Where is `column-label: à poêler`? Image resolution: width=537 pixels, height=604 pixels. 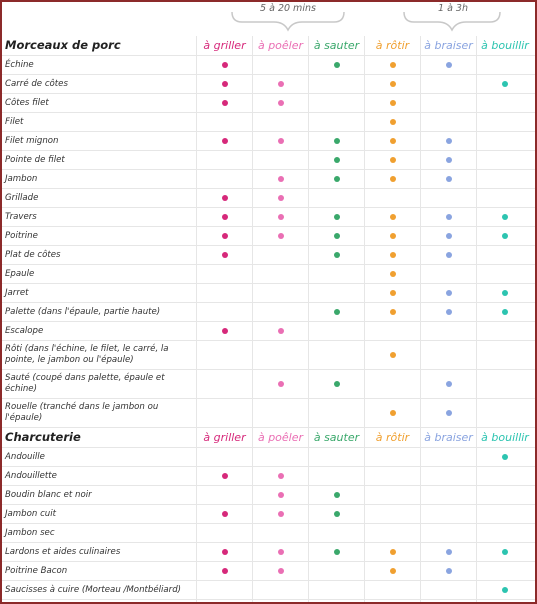 column-label: à poêler is located at coordinates (280, 437).